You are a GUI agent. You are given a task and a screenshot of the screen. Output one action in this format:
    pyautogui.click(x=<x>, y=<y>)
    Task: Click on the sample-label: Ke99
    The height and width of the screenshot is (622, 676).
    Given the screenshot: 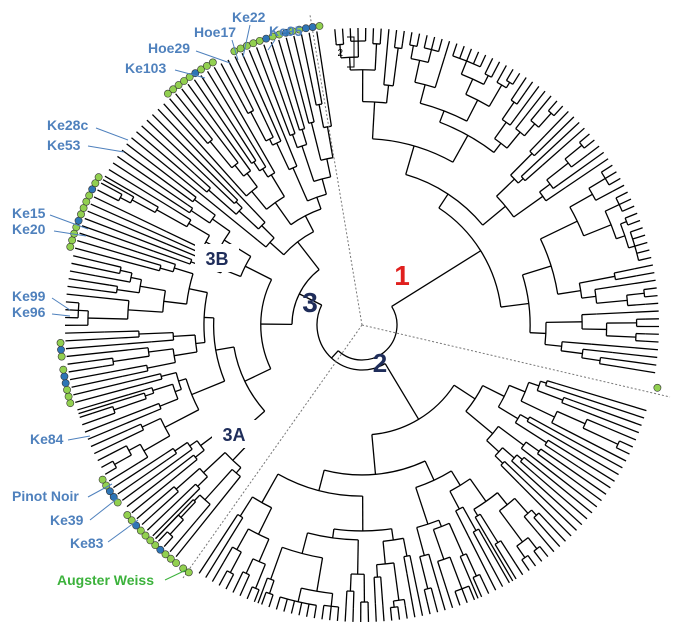 What is the action you would take?
    pyautogui.click(x=29, y=296)
    